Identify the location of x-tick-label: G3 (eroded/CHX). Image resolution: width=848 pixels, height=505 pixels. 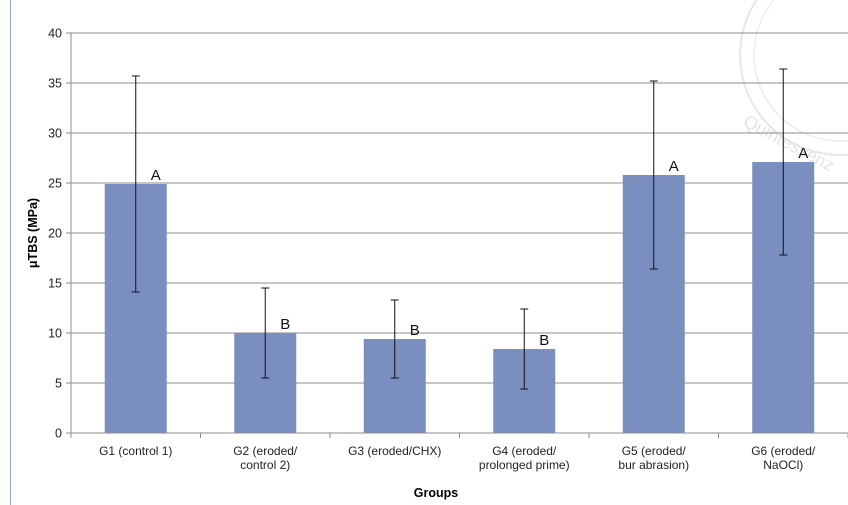
(394, 451).